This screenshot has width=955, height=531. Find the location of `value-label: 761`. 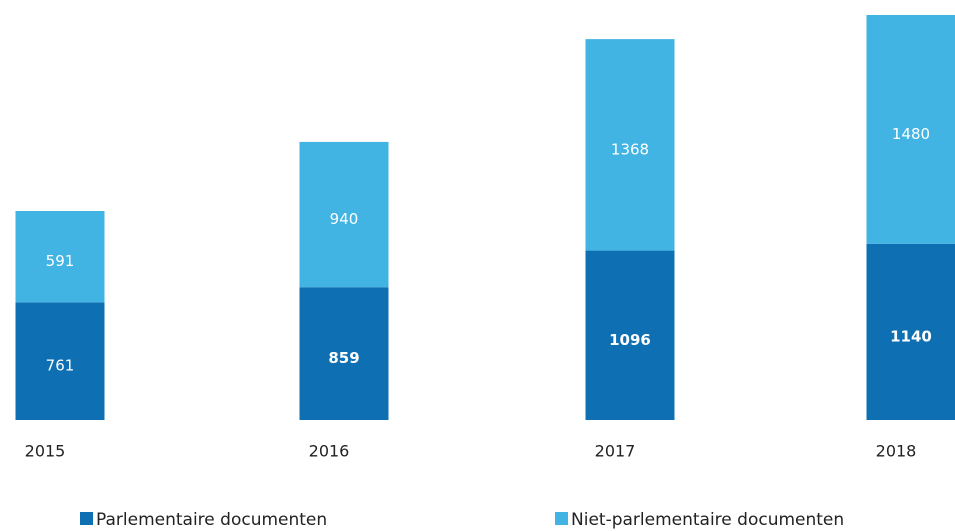

value-label: 761 is located at coordinates (60, 366).